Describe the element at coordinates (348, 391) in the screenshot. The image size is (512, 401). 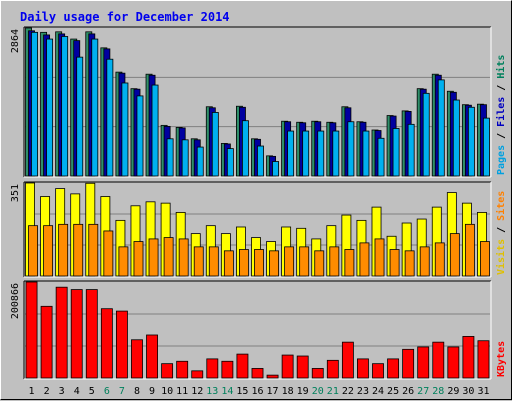
I see `x-tick-label-22: 22` at that location.